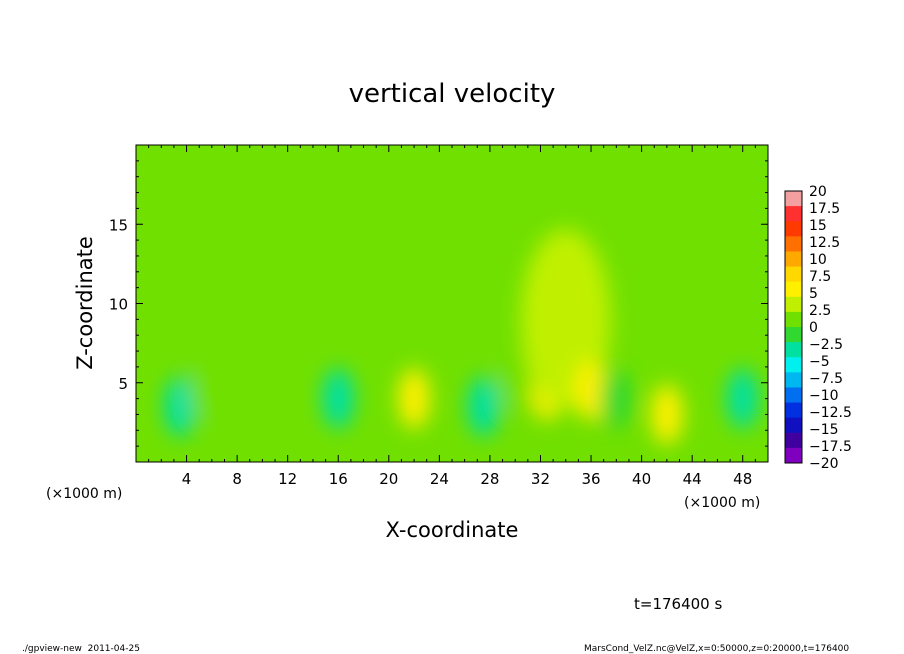  What do you see at coordinates (742, 479) in the screenshot?
I see `x-tick-label-48: 48` at bounding box center [742, 479].